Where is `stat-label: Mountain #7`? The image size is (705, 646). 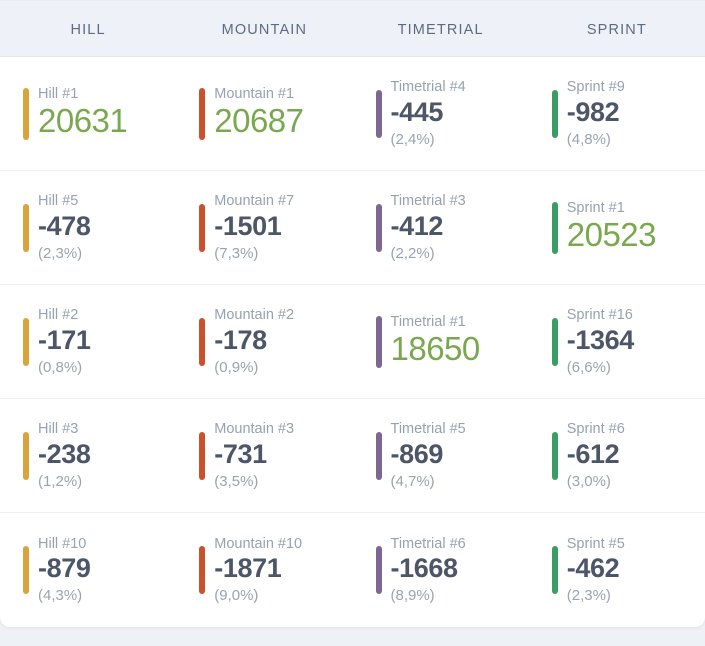 stat-label: Mountain #7 is located at coordinates (254, 201).